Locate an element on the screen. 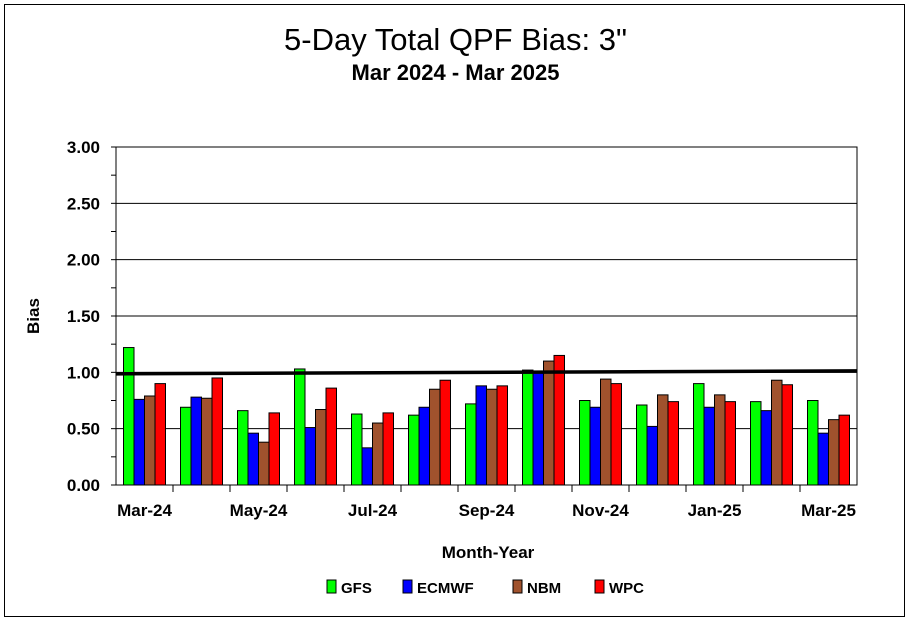  y-axis-title: Bias is located at coordinates (33, 316).